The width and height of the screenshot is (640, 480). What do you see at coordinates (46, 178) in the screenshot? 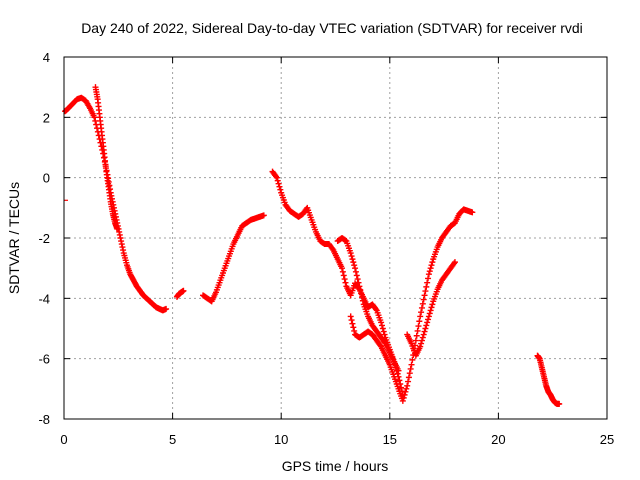
I see `y-tick-label: 0` at bounding box center [46, 178].